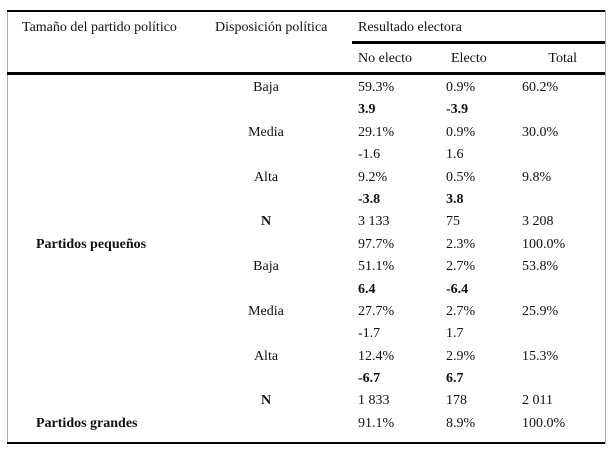 The height and width of the screenshot is (457, 616). Describe the element at coordinates (373, 177) in the screenshot. I see `cell-no-electo: 9.2%` at that location.